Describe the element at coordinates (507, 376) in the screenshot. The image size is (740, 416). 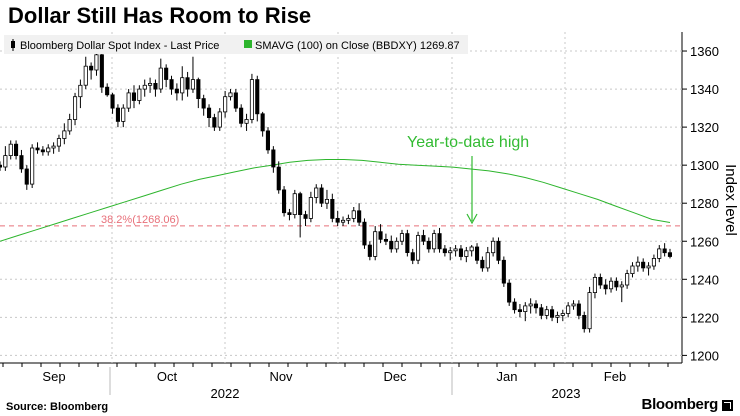
I see `x-month-jan: Jan` at that location.